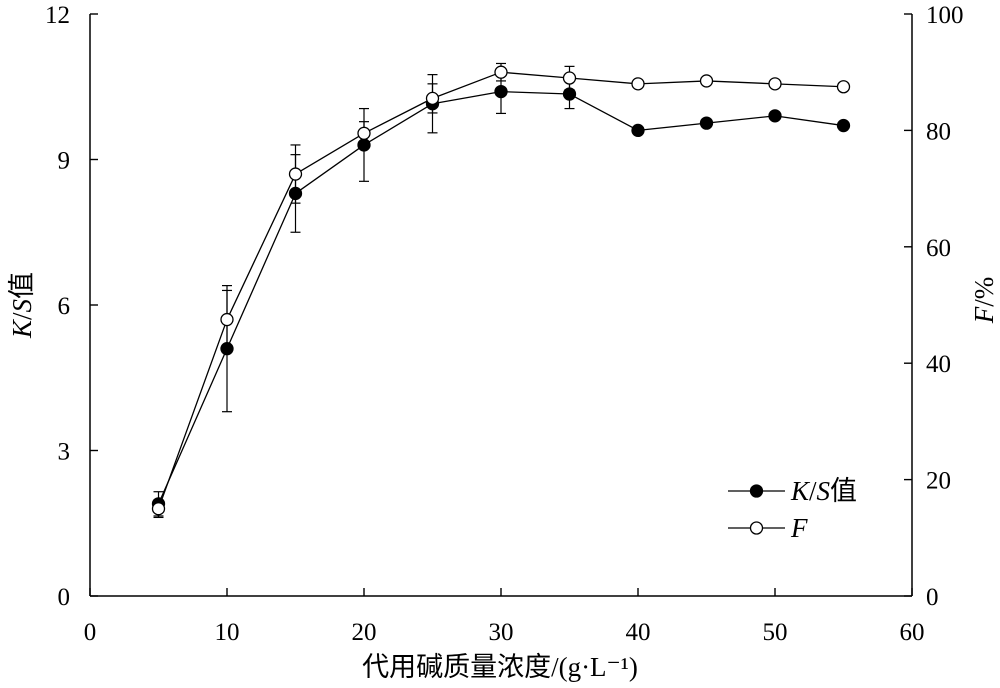  What do you see at coordinates (912, 632) in the screenshot?
I see `x-tick-label: 60` at bounding box center [912, 632].